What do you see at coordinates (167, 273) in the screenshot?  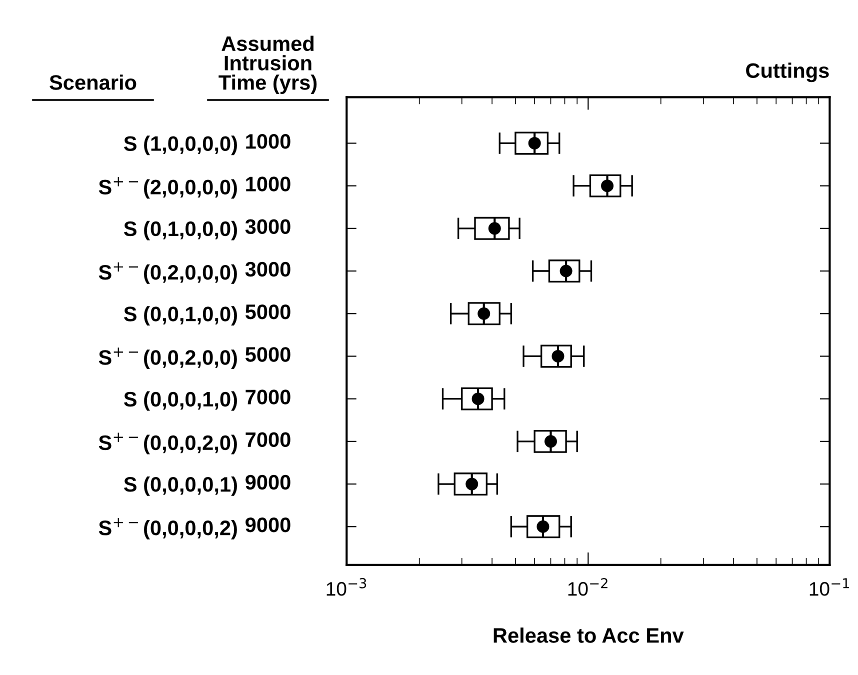 I see `y-tick-label: S$^{+−}$(0,2,0,0,0)` at bounding box center [167, 273].